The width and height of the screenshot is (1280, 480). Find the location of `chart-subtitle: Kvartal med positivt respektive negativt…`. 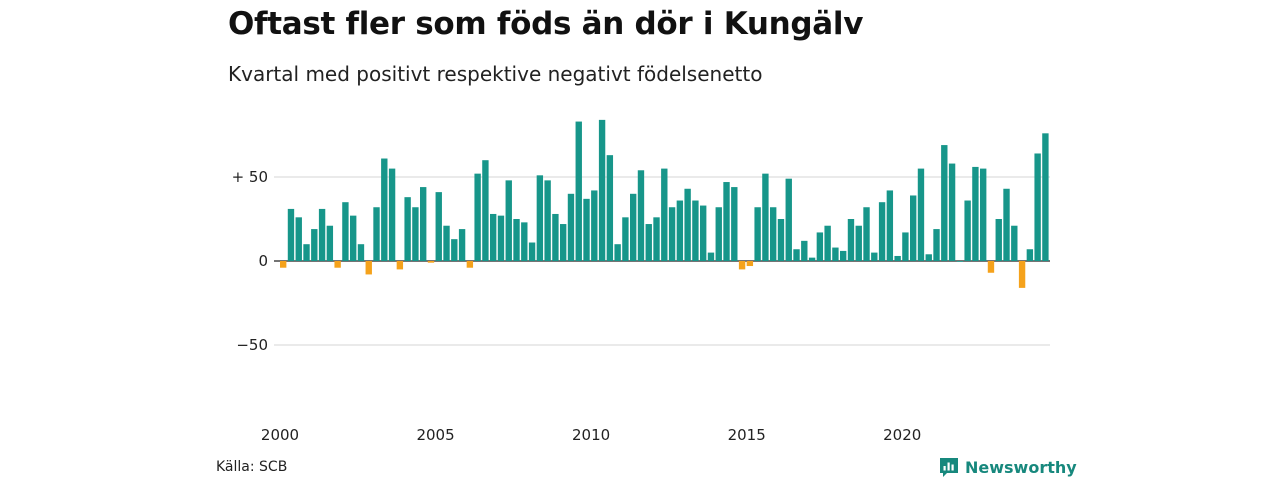

chart-subtitle: Kvartal med positivt respektive negativt… is located at coordinates (495, 74).